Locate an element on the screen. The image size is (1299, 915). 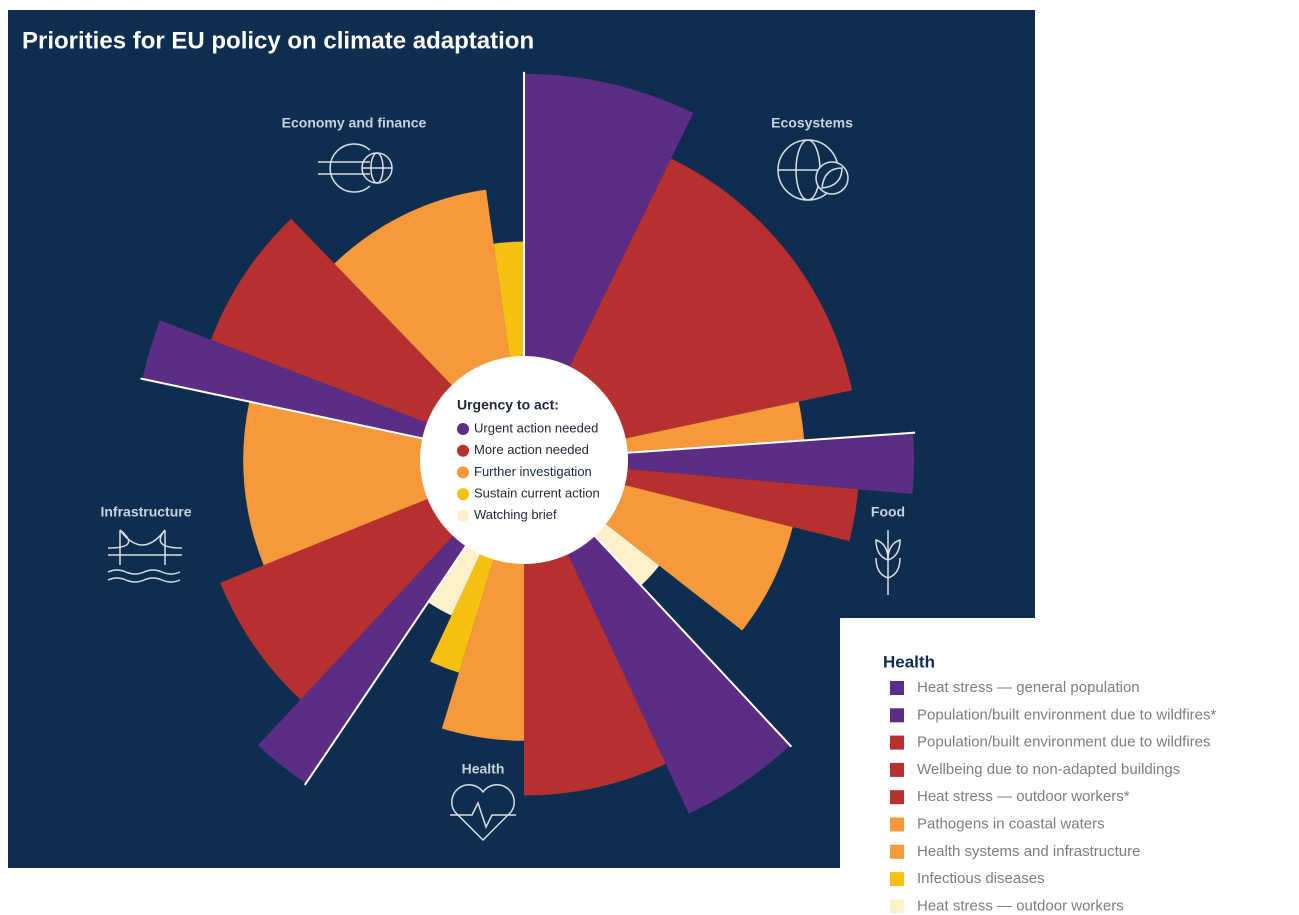
legend-label: Heat stress — outdoor workers* is located at coordinates (1023, 796).